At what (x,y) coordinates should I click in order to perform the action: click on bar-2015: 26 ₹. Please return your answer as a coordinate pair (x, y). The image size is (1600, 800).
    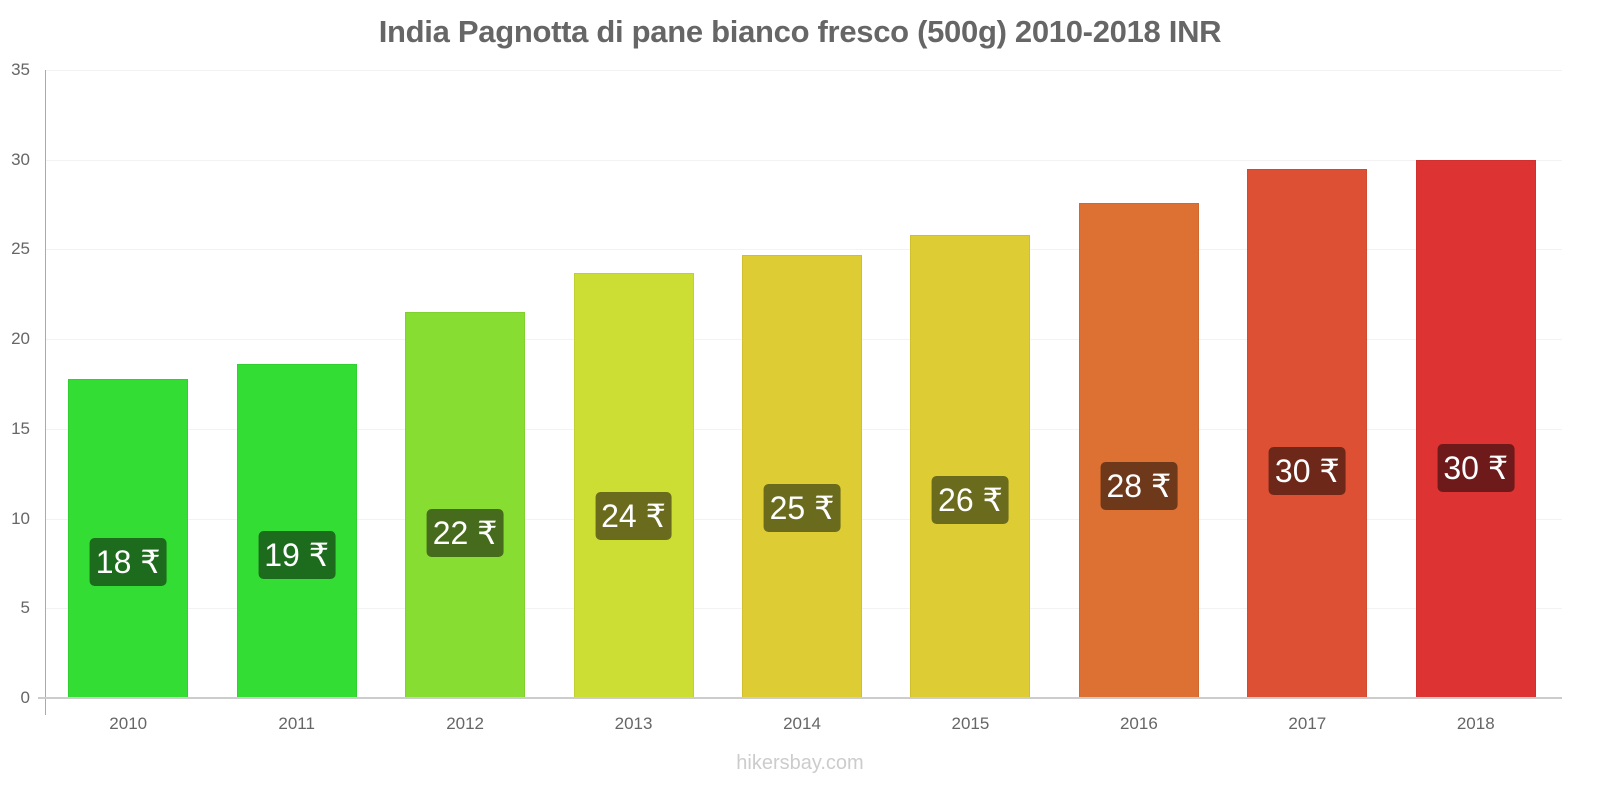
    Looking at the image, I should click on (970, 466).